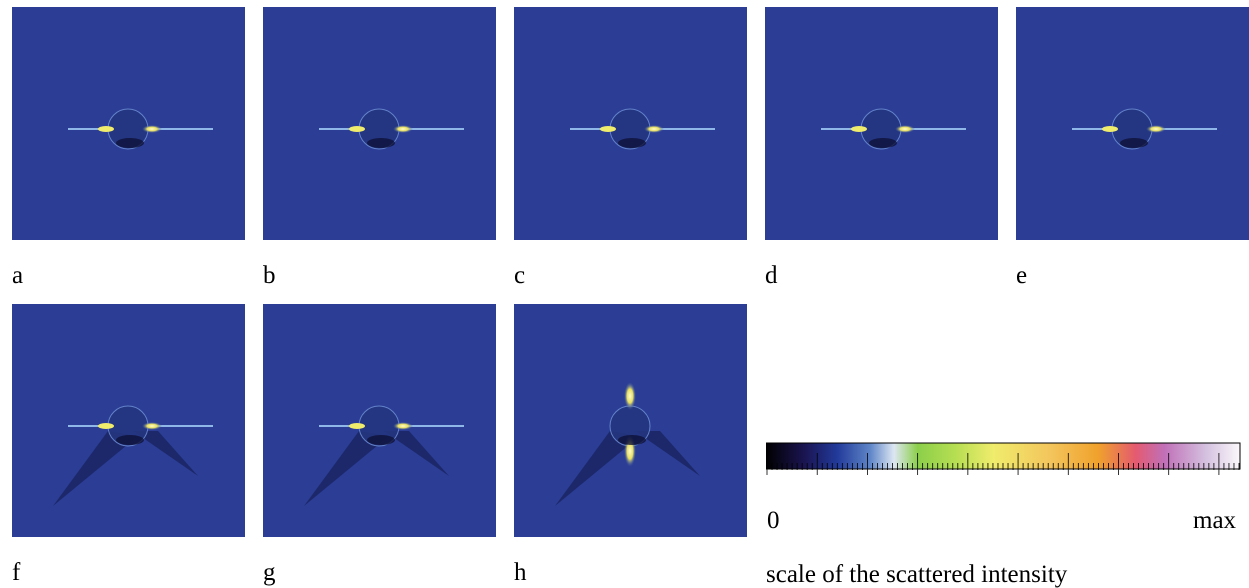  What do you see at coordinates (520, 572) in the screenshot?
I see `panel-label: h` at bounding box center [520, 572].